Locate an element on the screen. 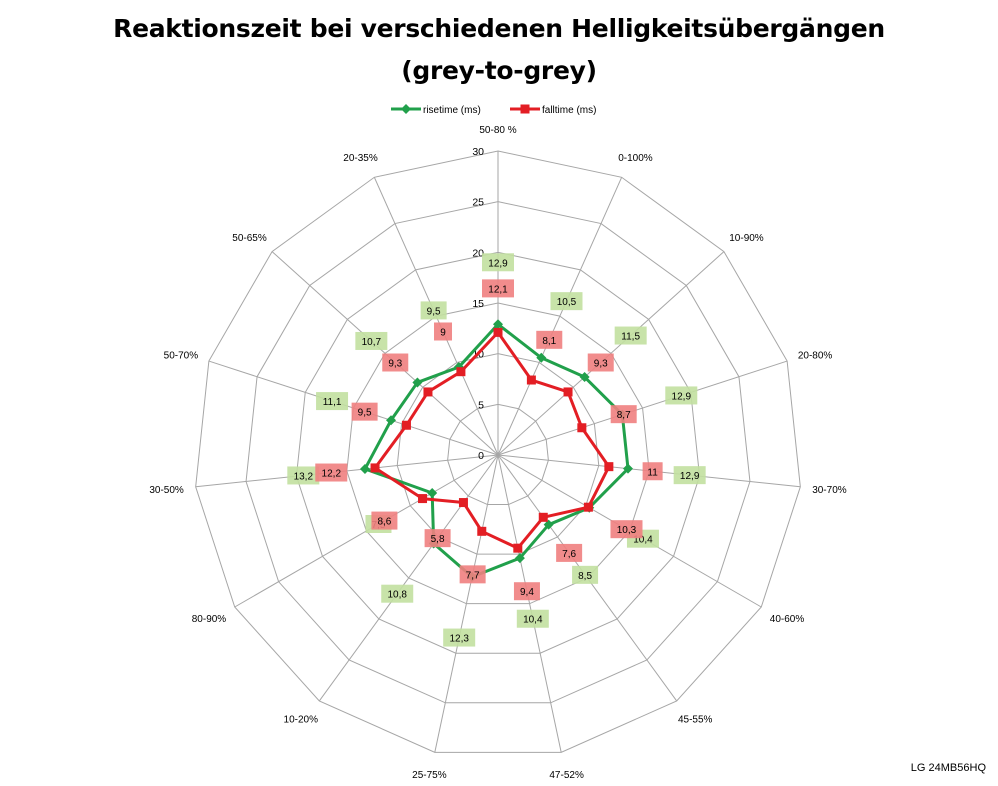 This screenshot has width=998, height=786. tick-label: 25 is located at coordinates (478, 203).